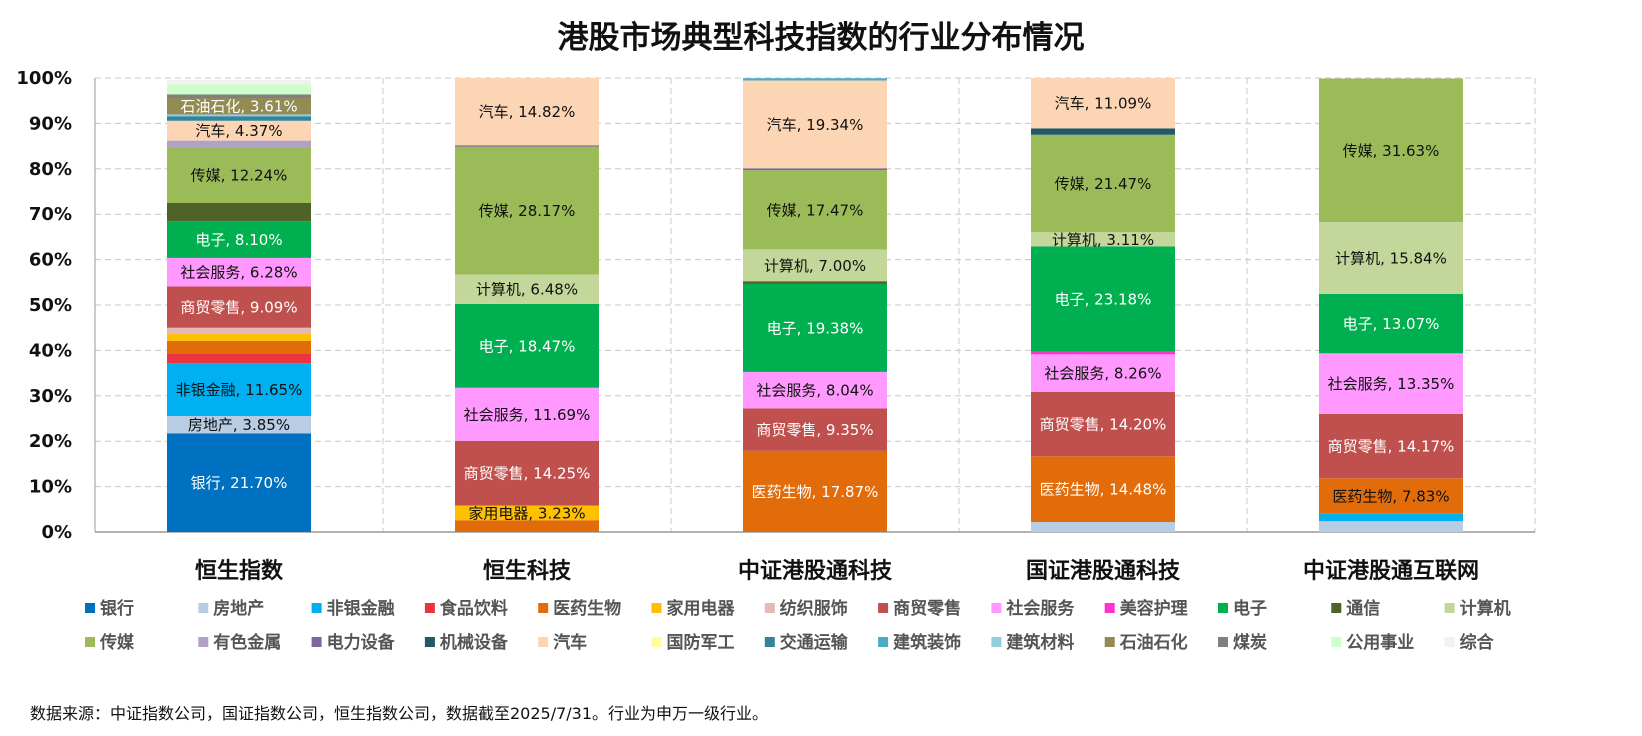  Describe the element at coordinates (1154, 608) in the screenshot. I see `legend-label: 美容护理` at that location.